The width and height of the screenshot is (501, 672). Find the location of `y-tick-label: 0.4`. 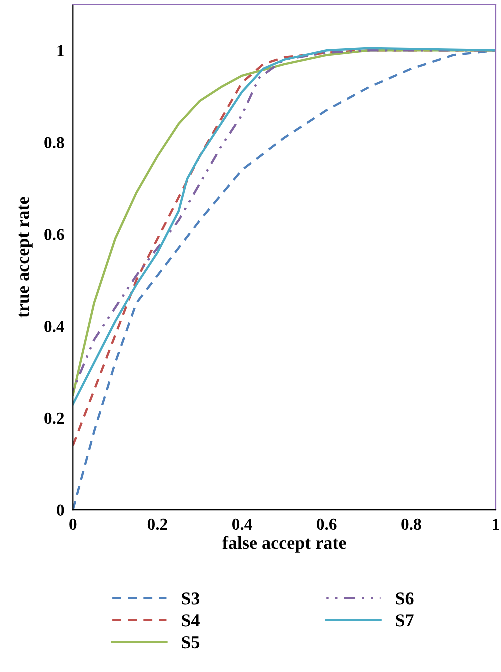

y-tick-label: 0.4 is located at coordinates (54, 326).